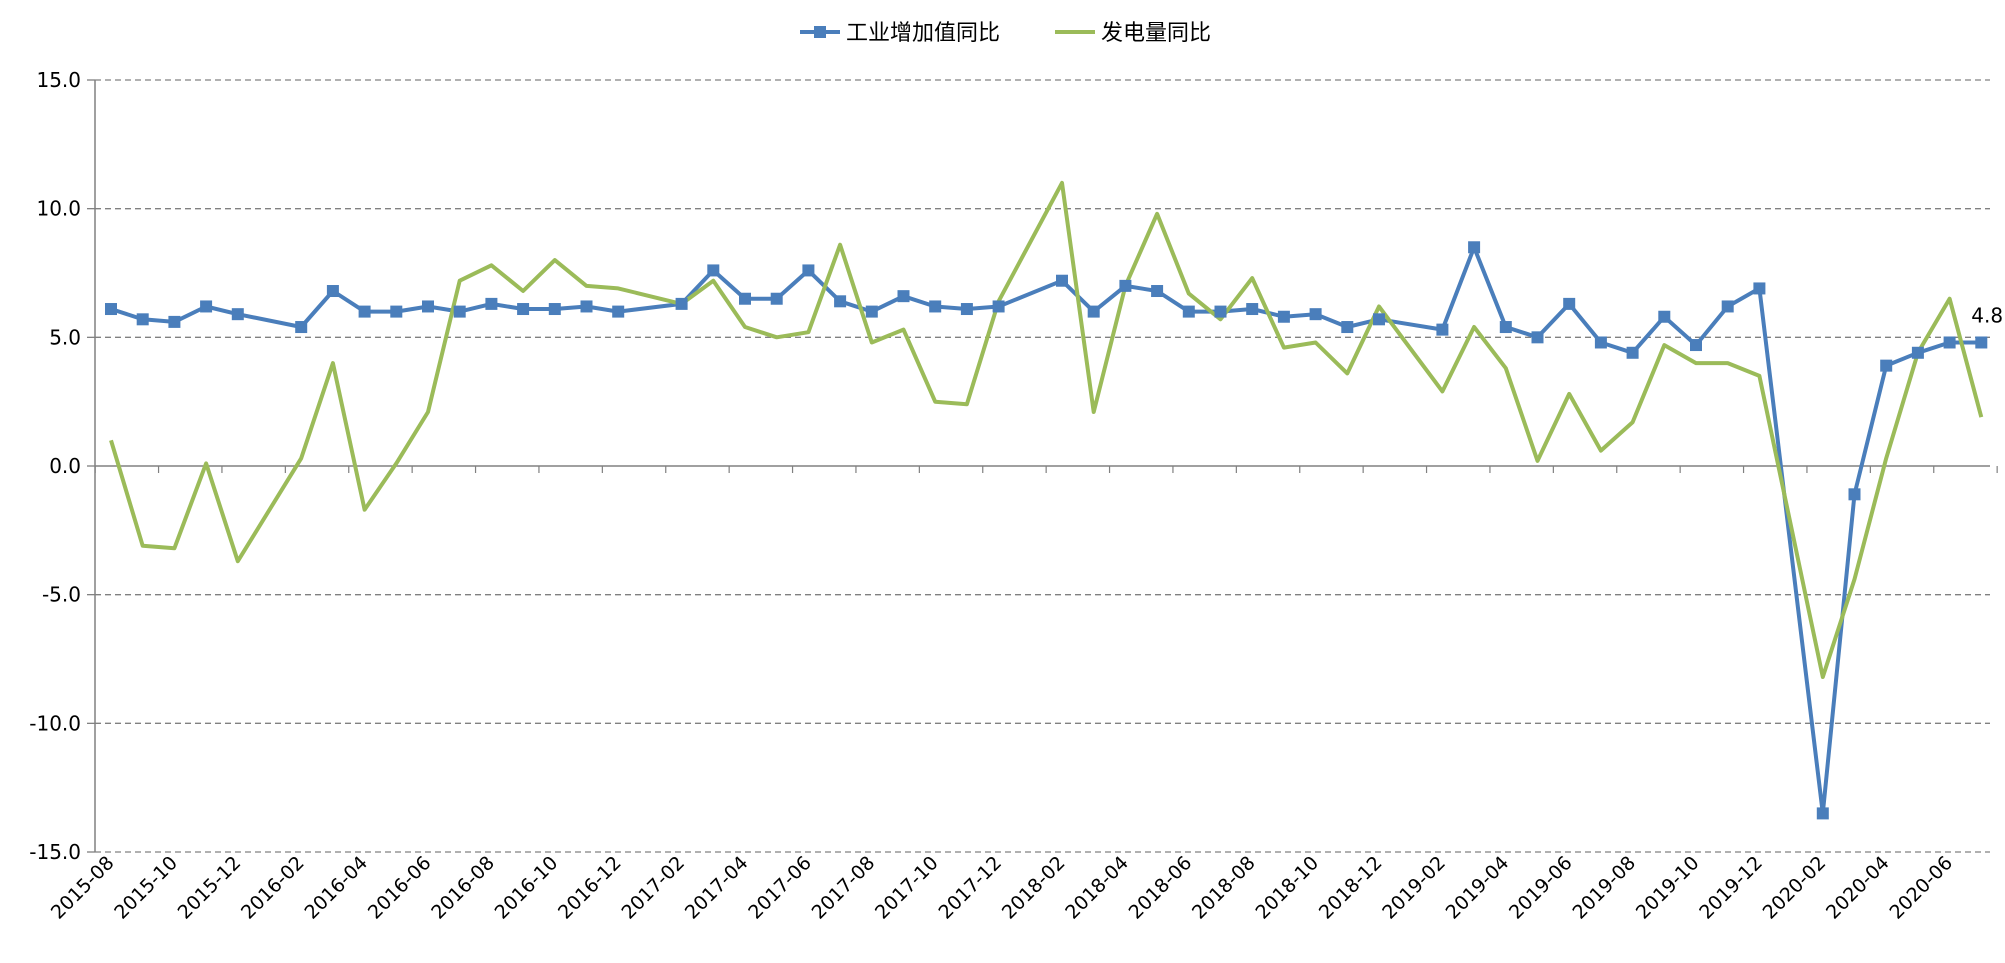 This screenshot has height=963, width=2005. Describe the element at coordinates (1156, 33) in the screenshot. I see `legend-label-series-2: 发电量同比` at that location.